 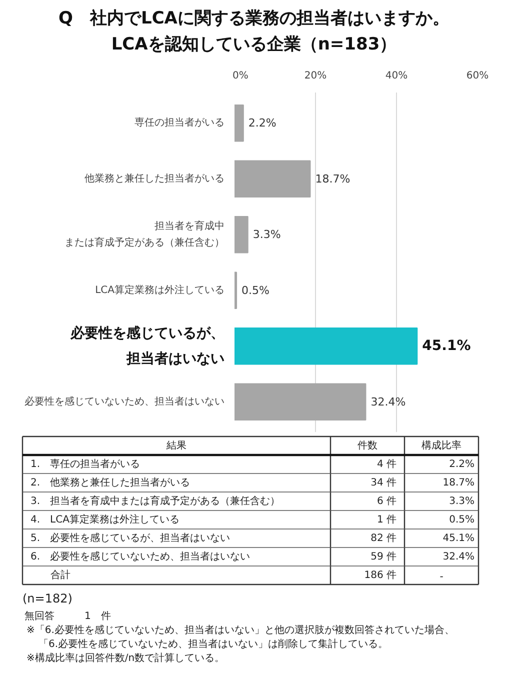 What do you see at coordinates (332, 179) in the screenshot?
I see `data-label: 18.7%` at bounding box center [332, 179].